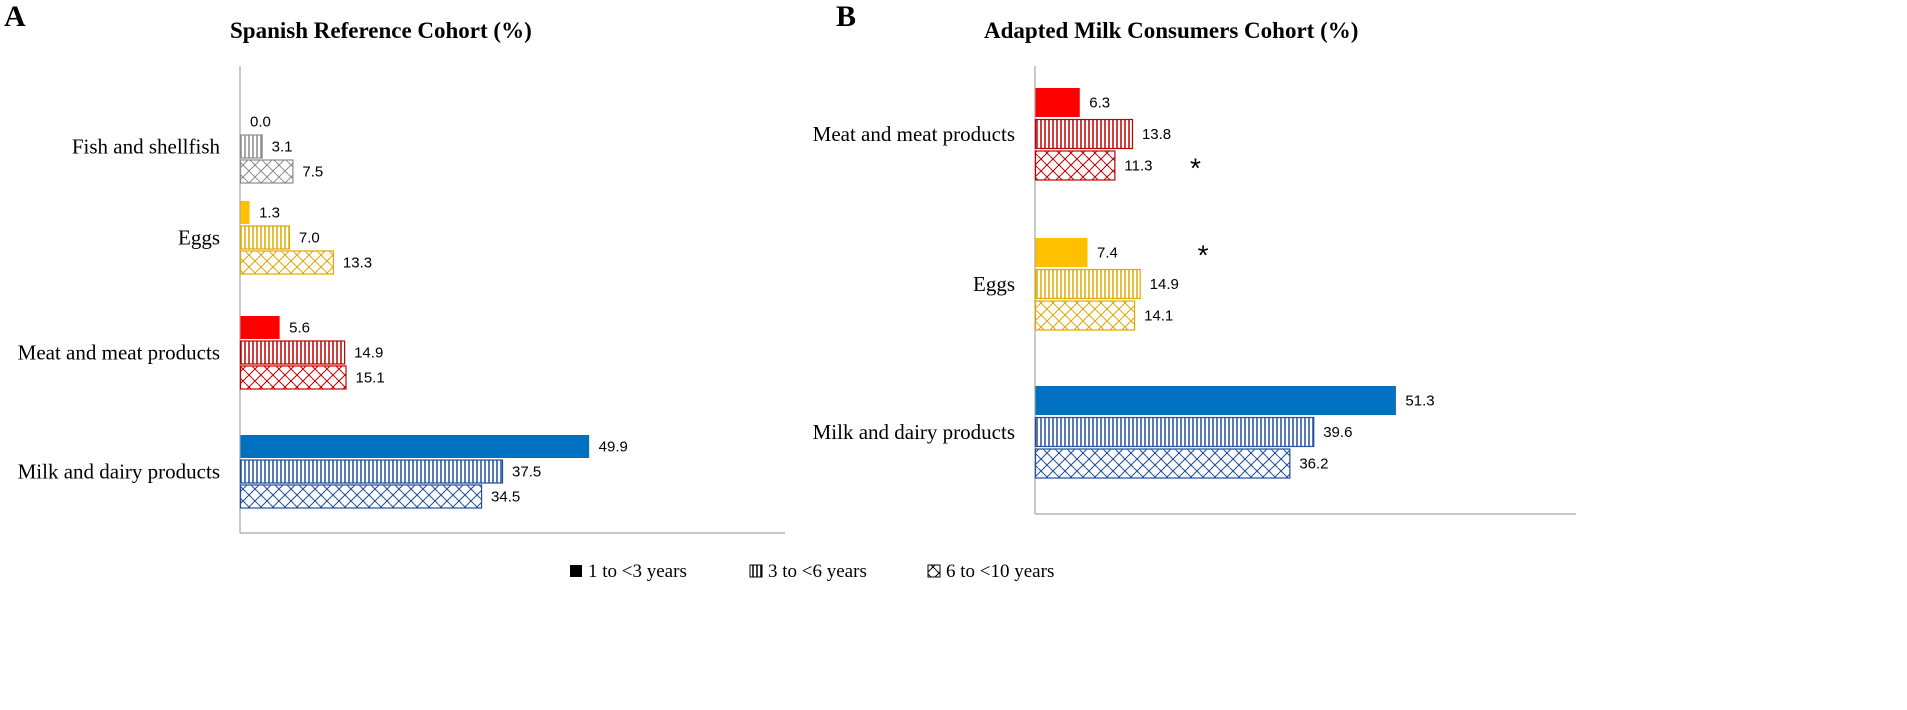  What do you see at coordinates (357, 263) in the screenshot?
I see `data-label: 13.3` at bounding box center [357, 263].